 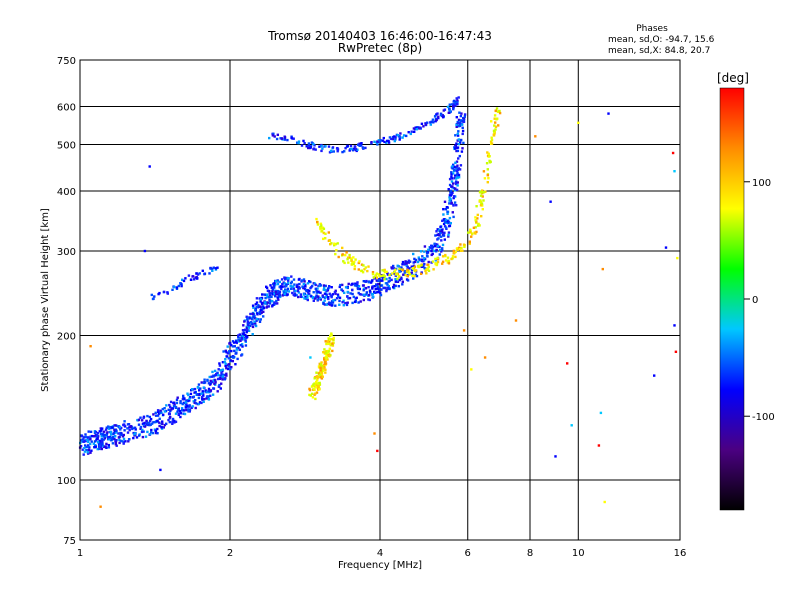 I want to click on phases-heading: Phases, so click(x=652, y=29).